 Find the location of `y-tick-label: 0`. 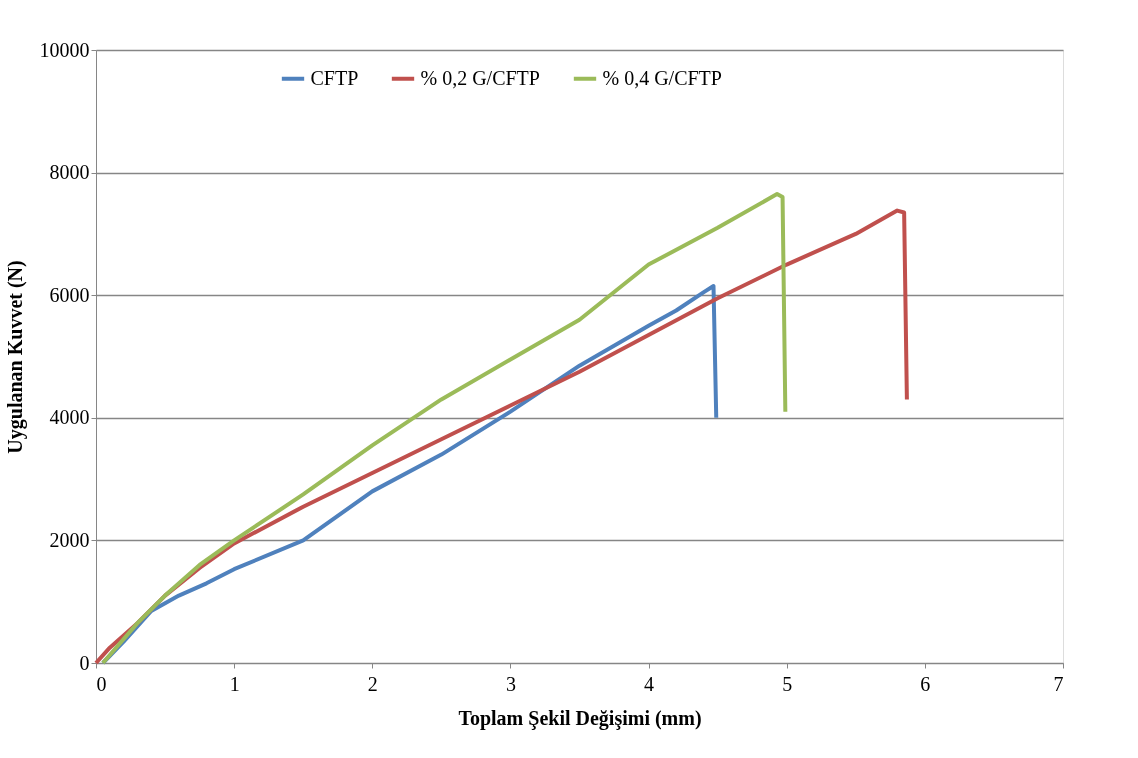

y-tick-label: 0 is located at coordinates (84, 662).